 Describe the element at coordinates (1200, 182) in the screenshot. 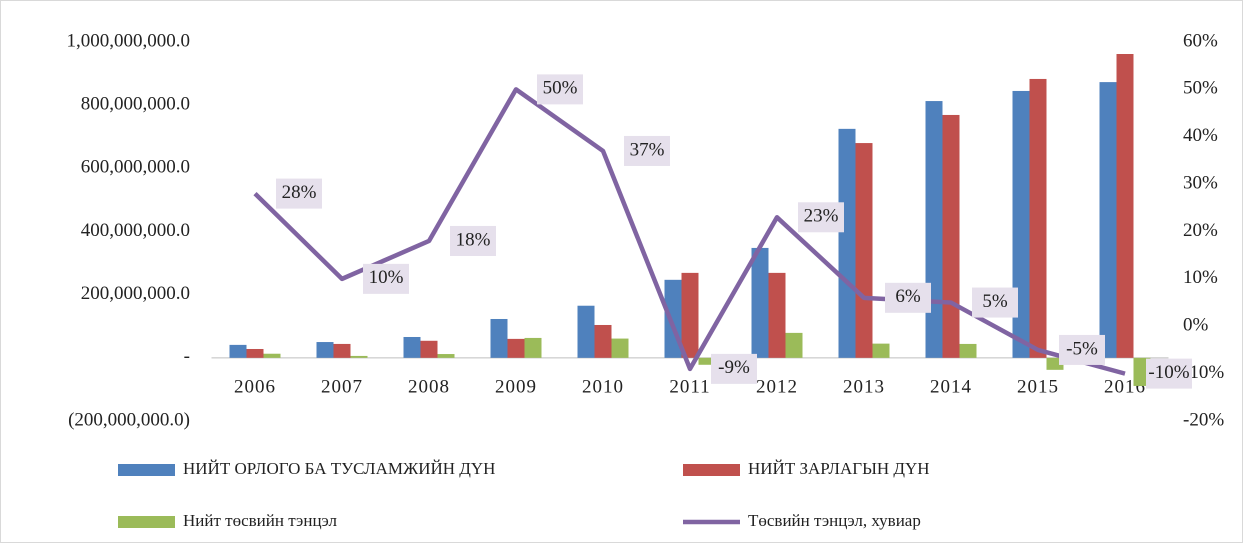

I see `y2-tick-label: 30%` at that location.